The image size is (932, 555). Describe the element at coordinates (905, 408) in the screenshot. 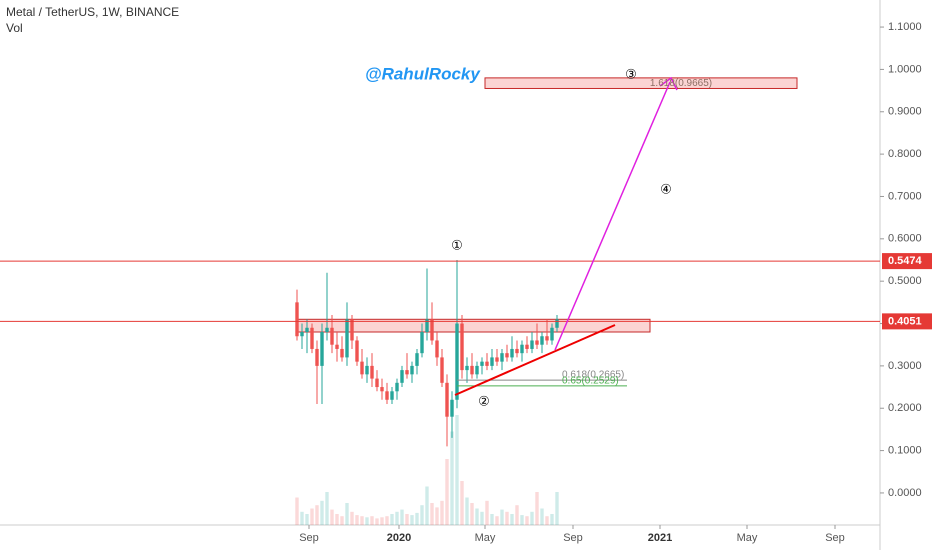

I see `y-tick-label: 0.2000` at that location.